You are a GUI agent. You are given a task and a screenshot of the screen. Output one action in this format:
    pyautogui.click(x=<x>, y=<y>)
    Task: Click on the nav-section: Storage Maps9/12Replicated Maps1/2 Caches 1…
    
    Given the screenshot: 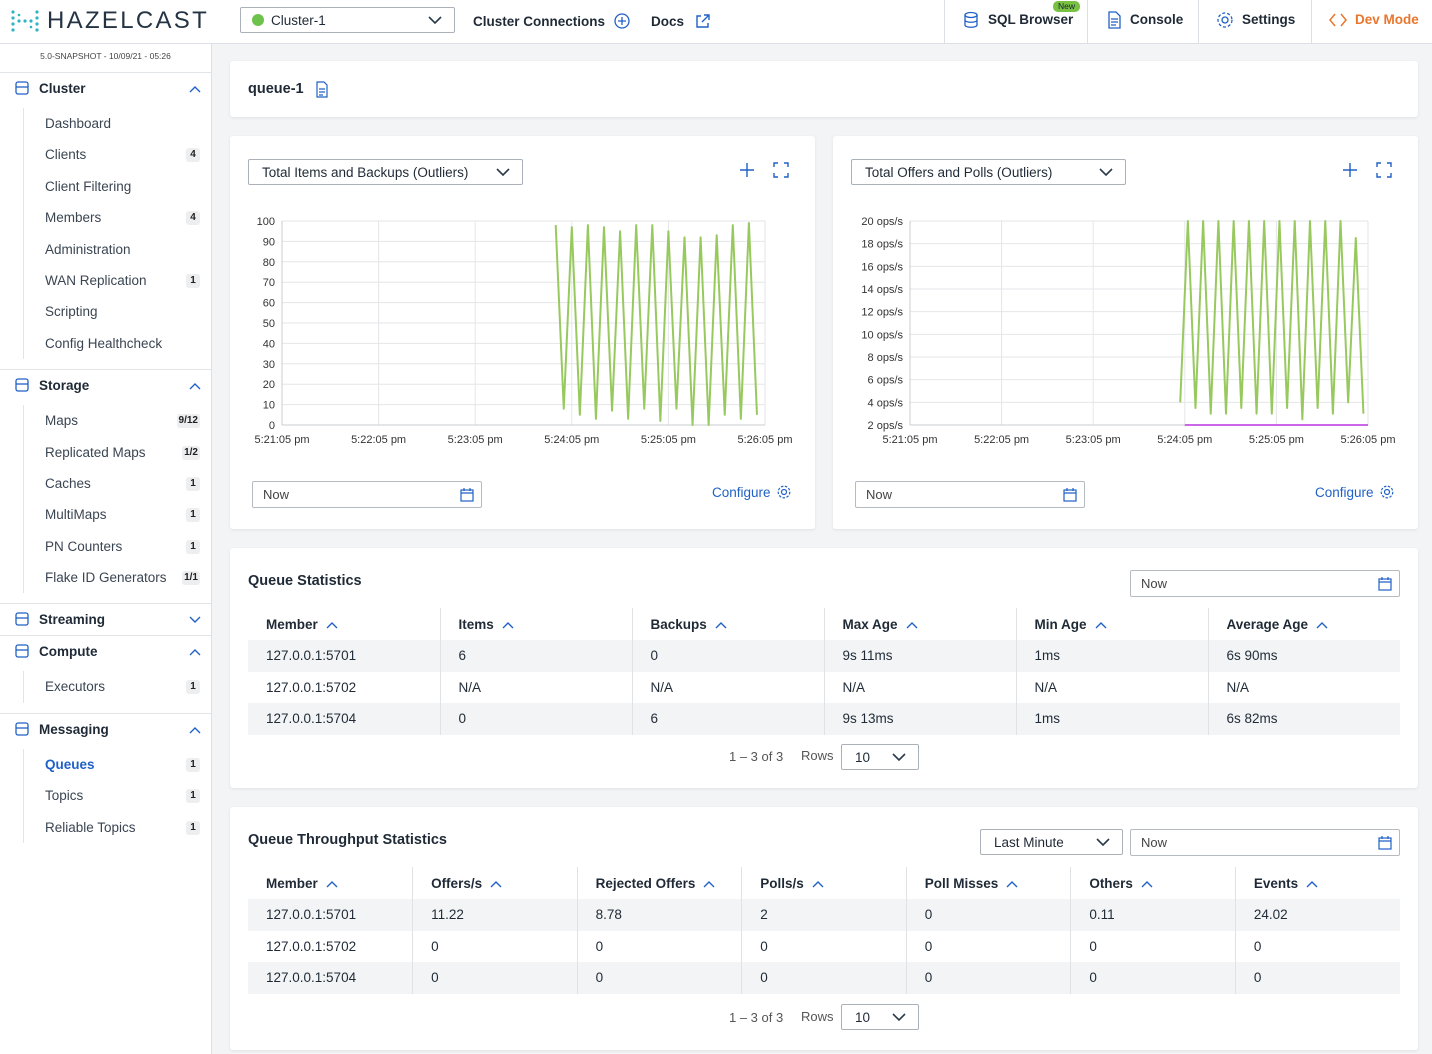 What is the action you would take?
    pyautogui.click(x=105, y=486)
    